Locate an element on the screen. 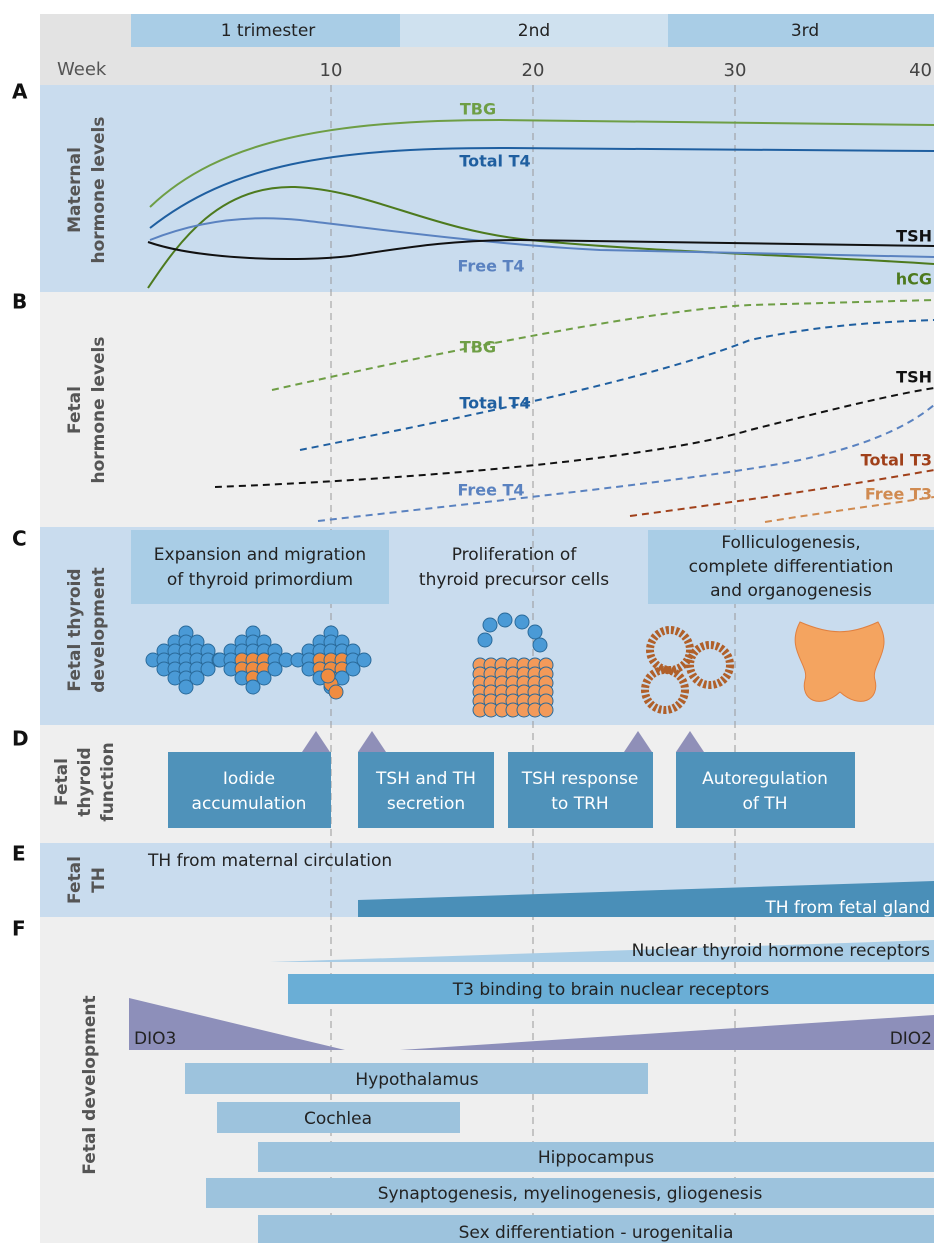 Image resolution: width=934 pixels, height=1243 pixels. side-label: TH is located at coordinates (99, 880).